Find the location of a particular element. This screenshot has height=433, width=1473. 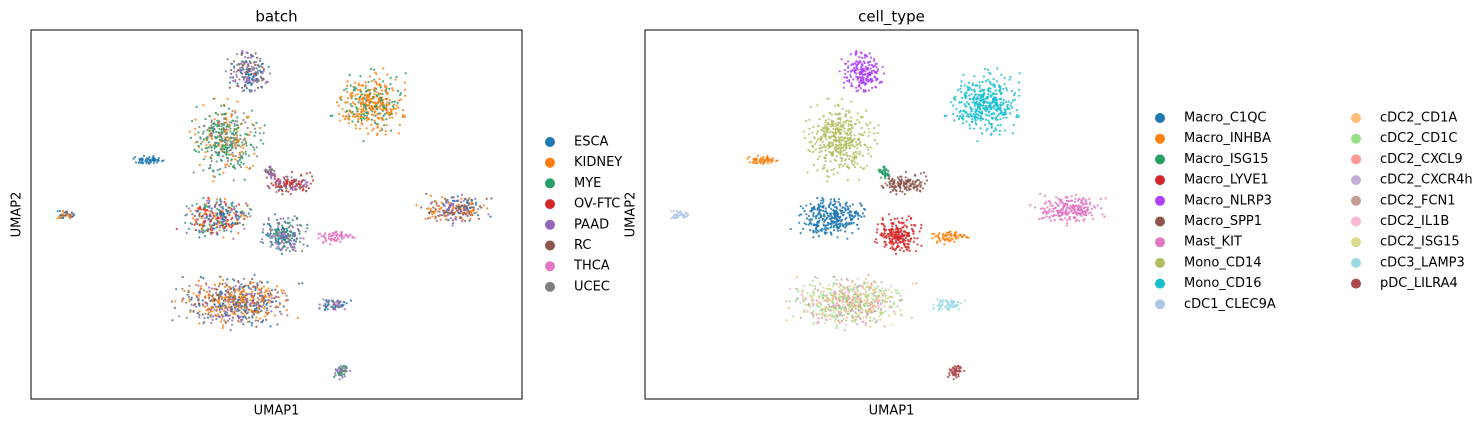

chart-title: batch is located at coordinates (276, 17).